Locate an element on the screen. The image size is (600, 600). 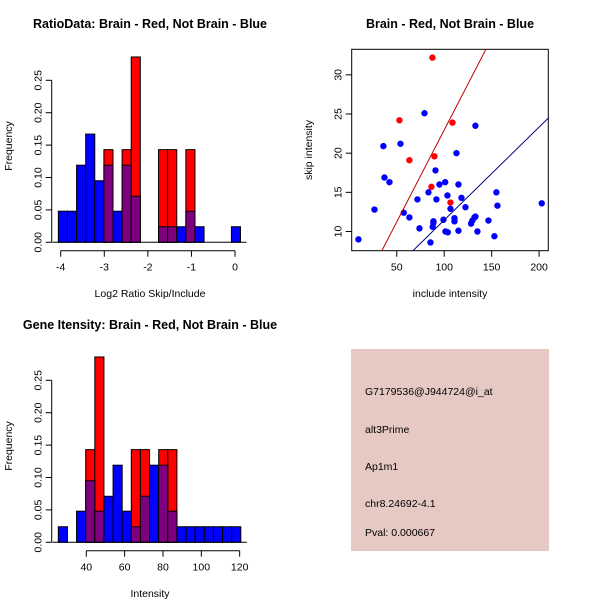
x-axis-label: include intensity is located at coordinates (450, 294).